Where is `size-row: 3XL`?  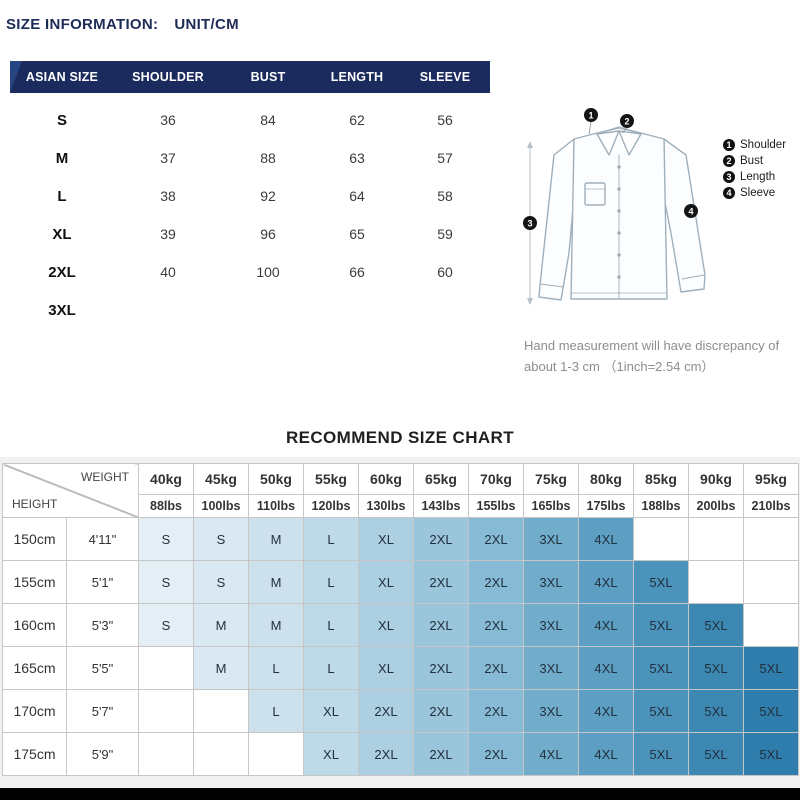
size-row: 3XL is located at coordinates (250, 310).